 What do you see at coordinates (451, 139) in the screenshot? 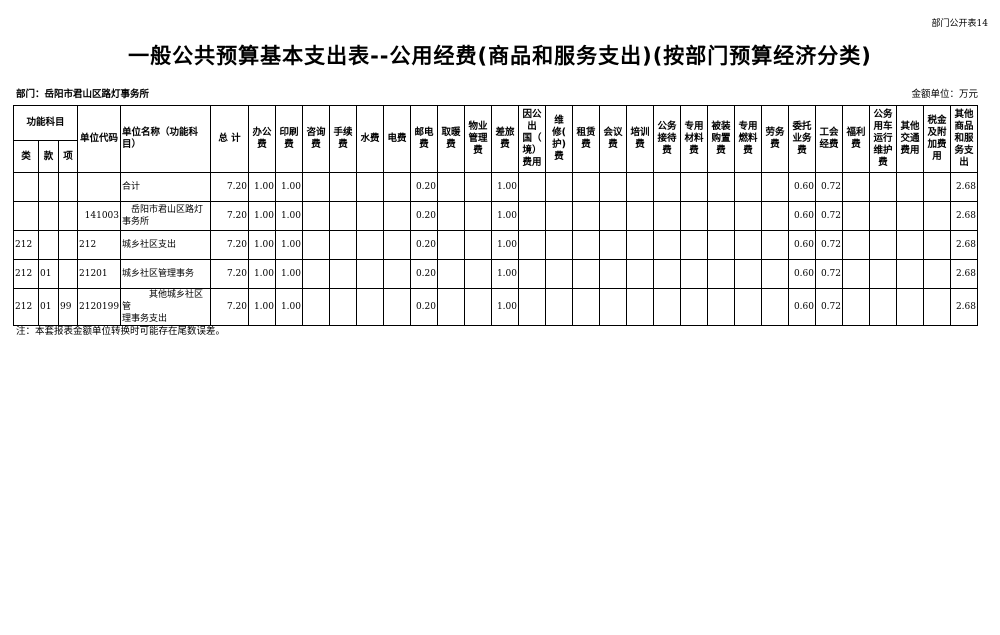
I see `header-col-7: 取暖 费` at bounding box center [451, 139].